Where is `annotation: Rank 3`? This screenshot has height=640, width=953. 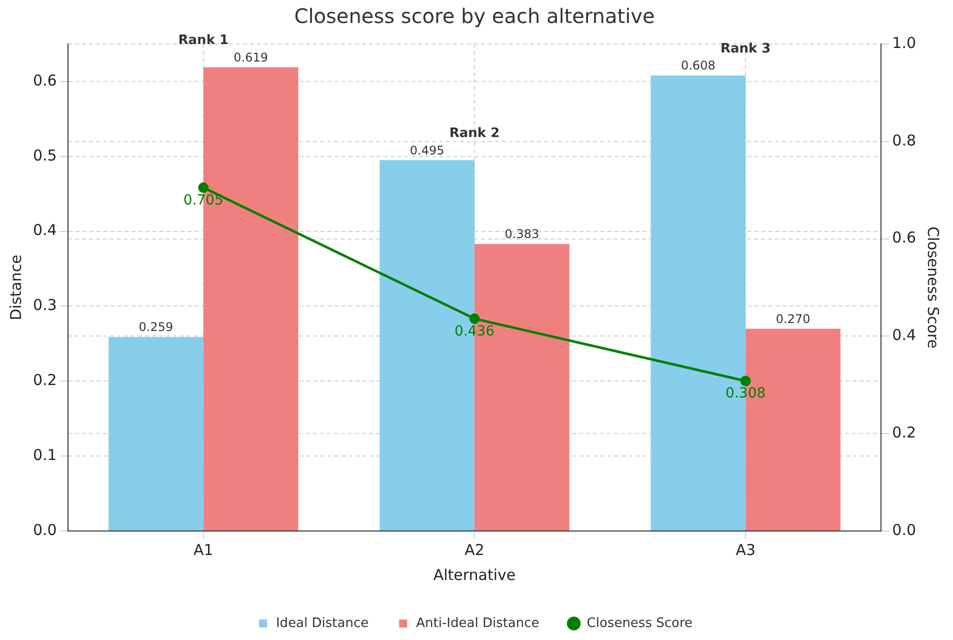
annotation: Rank 3 is located at coordinates (745, 48).